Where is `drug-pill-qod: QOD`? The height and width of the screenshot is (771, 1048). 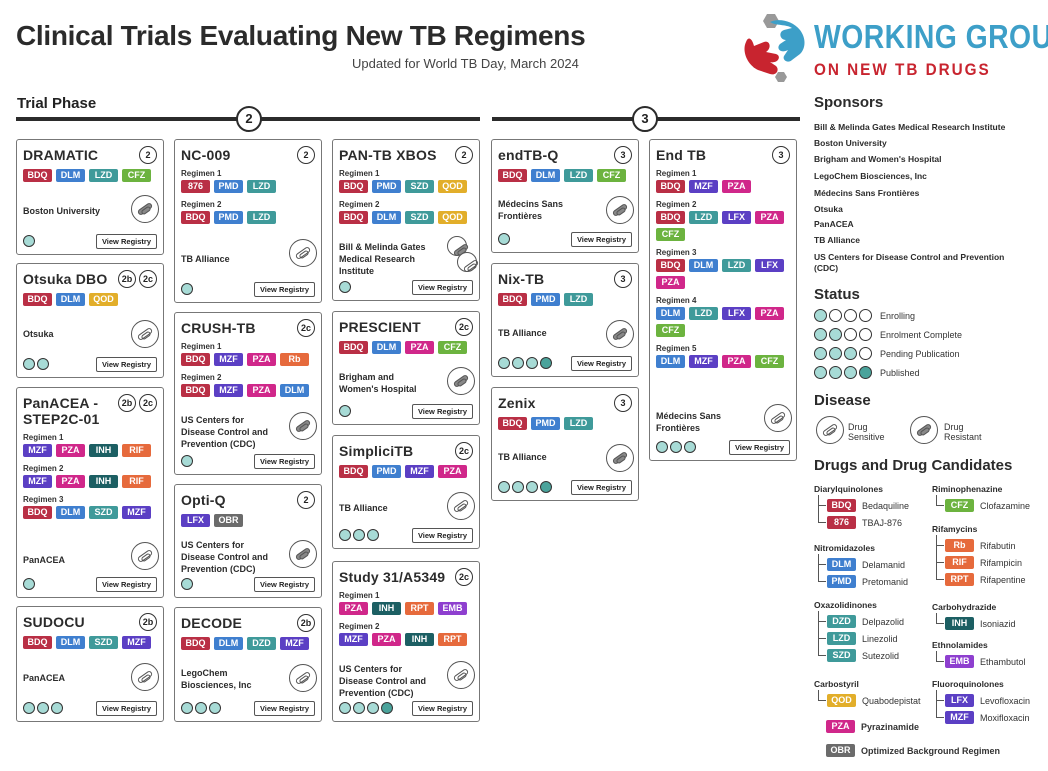
drug-pill-qod: QOD is located at coordinates (452, 217).